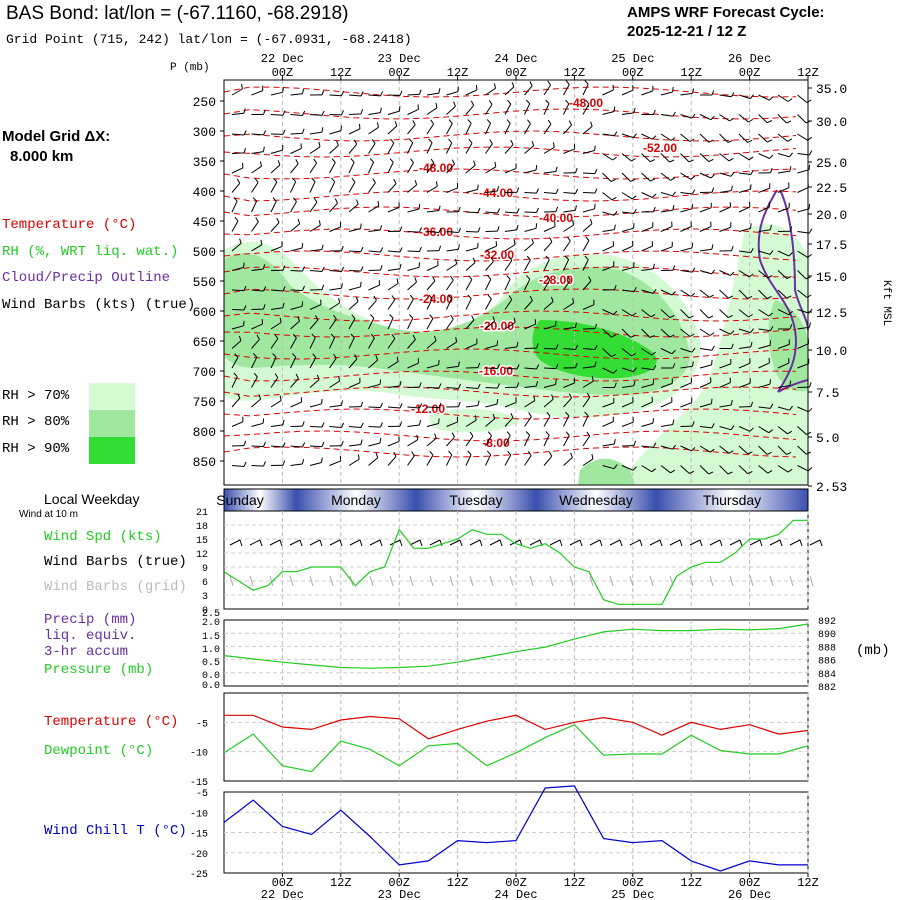 This screenshot has width=900, height=900. What do you see at coordinates (510, 256) in the screenshot?
I see `isotherm-line` at bounding box center [510, 256].